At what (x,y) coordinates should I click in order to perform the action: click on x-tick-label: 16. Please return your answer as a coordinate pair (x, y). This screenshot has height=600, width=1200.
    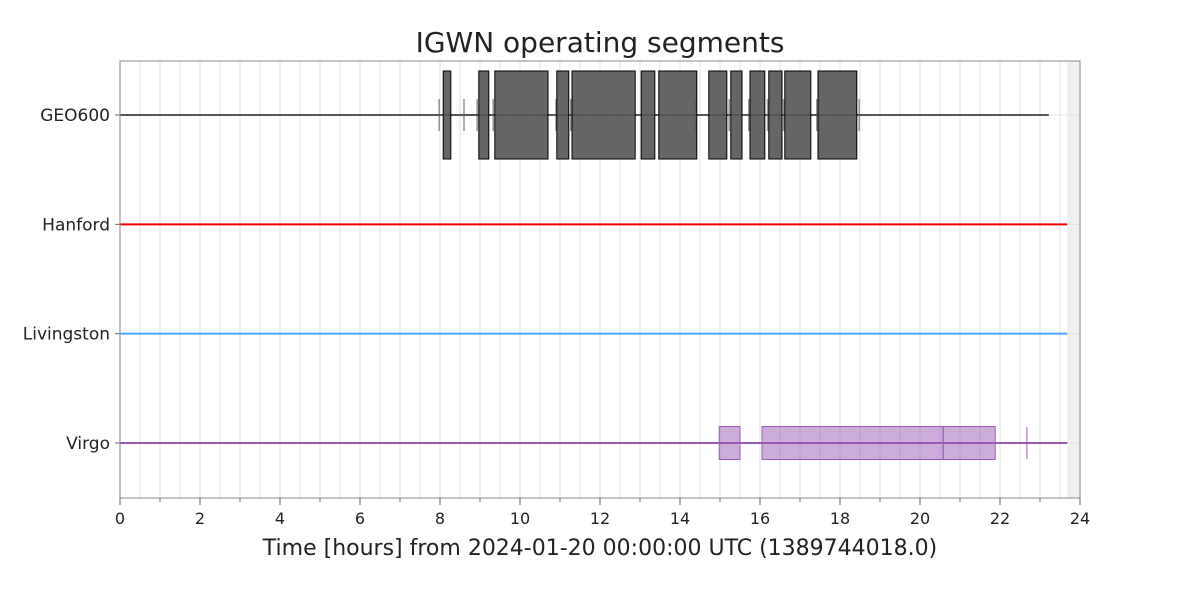
    Looking at the image, I should click on (760, 518).